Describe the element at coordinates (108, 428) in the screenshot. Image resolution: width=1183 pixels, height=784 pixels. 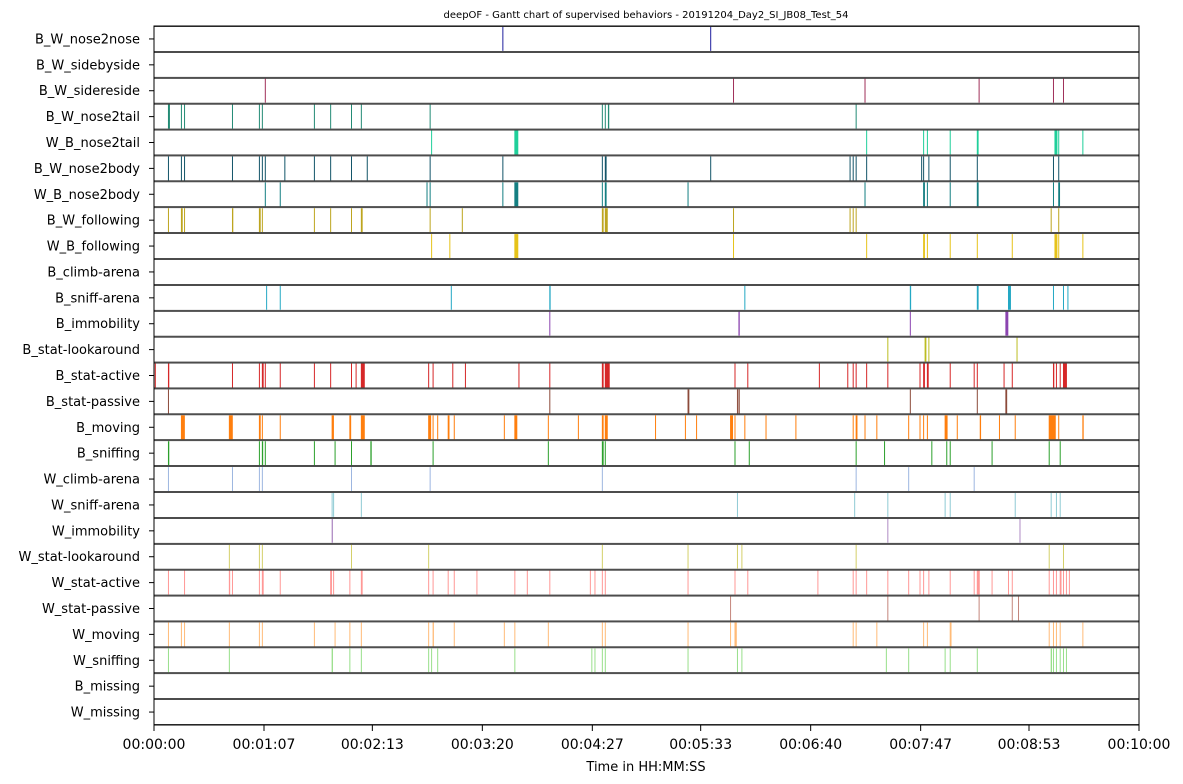
I see `row-label: B_moving` at that location.